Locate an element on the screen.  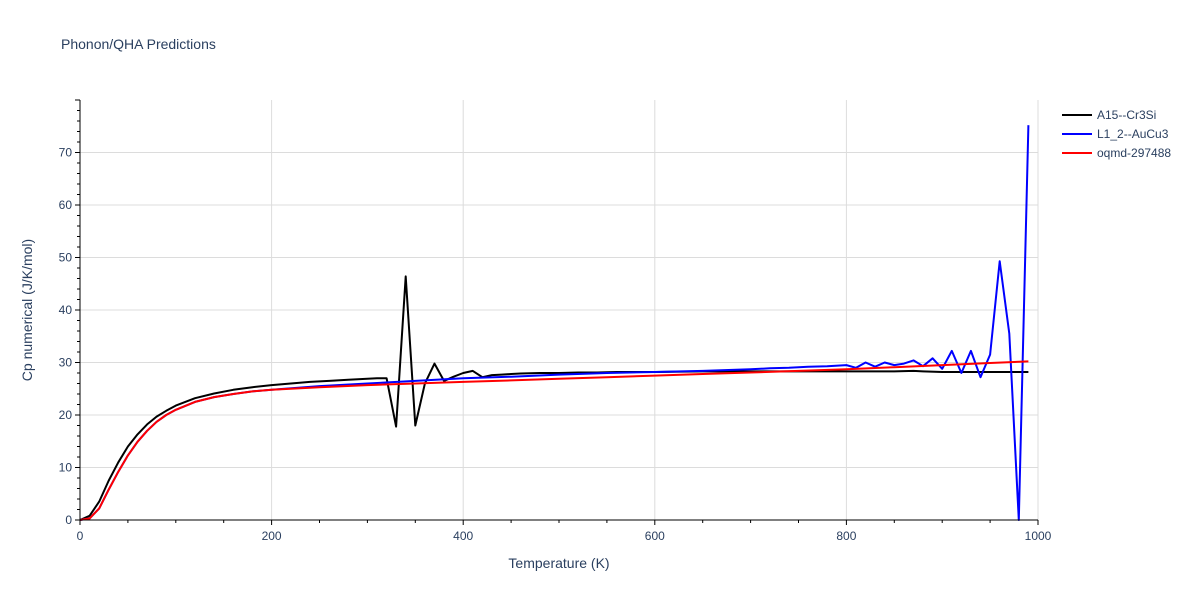
x-tick-label: 0 is located at coordinates (80, 536).